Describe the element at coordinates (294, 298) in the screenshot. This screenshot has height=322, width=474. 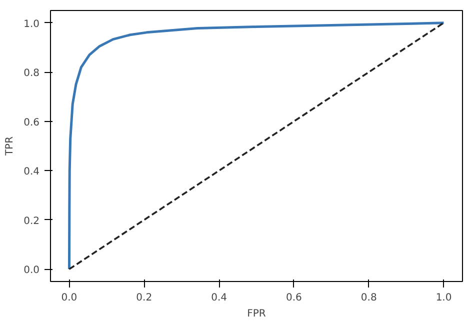
I see `x-tick-label: 0.6` at that location.